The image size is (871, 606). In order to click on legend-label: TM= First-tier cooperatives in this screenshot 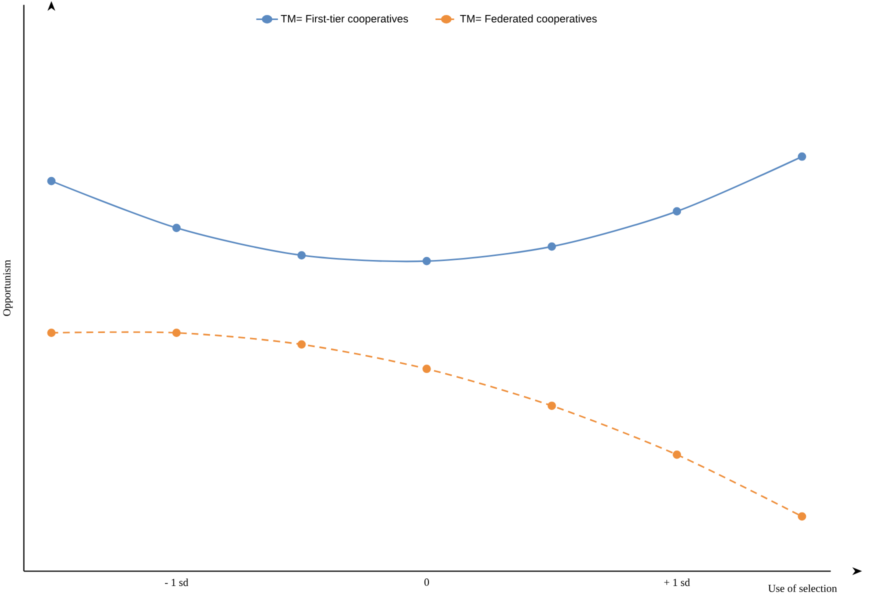, I will do `click(344, 19)`.